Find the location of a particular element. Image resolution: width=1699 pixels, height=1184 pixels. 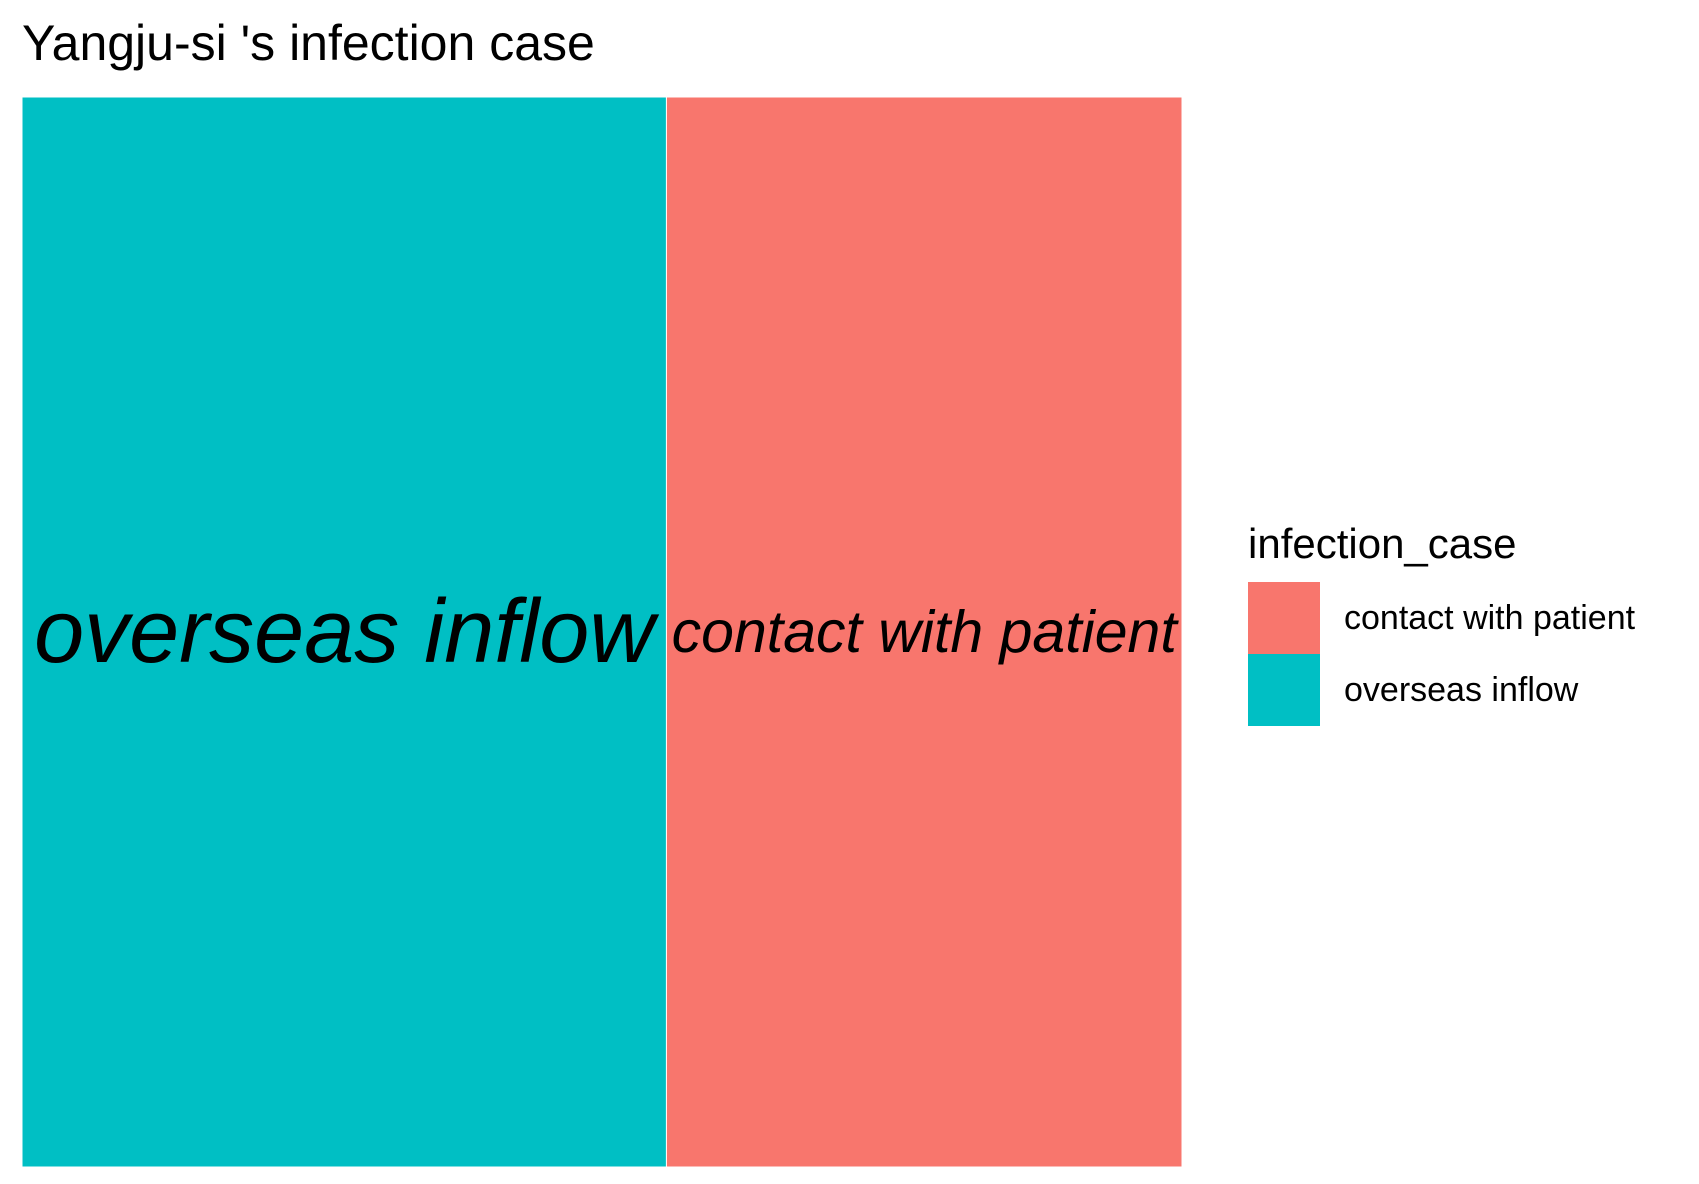

chart-title: Yangju-si 's infection case is located at coordinates (308, 43).